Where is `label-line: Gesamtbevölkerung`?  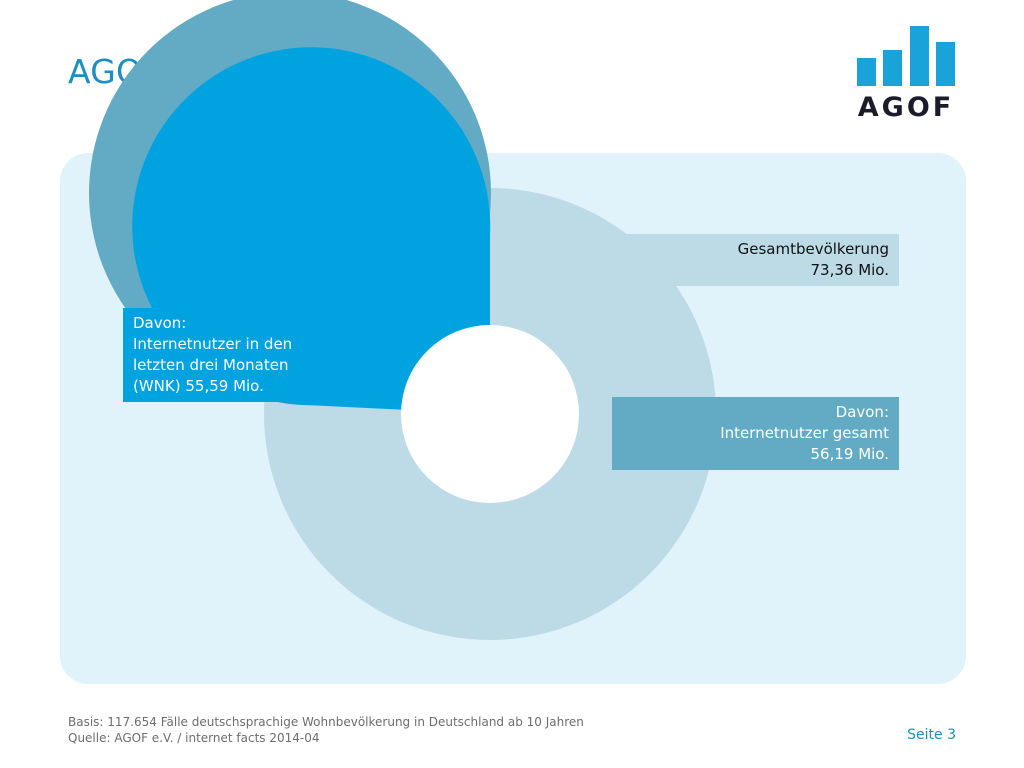 label-line: Gesamtbevölkerung is located at coordinates (813, 249).